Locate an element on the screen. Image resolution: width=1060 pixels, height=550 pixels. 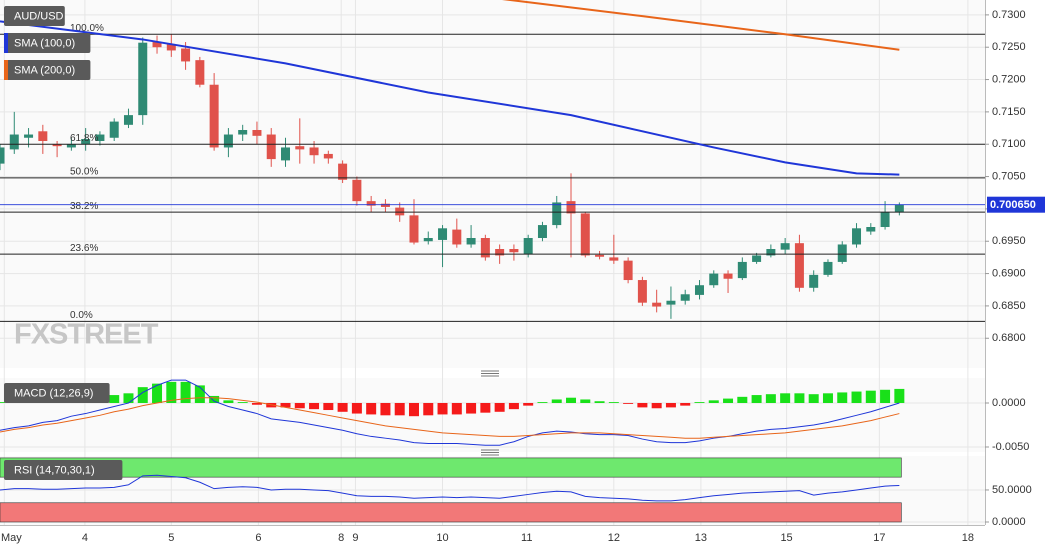
x-tick-label: 15 is located at coordinates (786, 538).